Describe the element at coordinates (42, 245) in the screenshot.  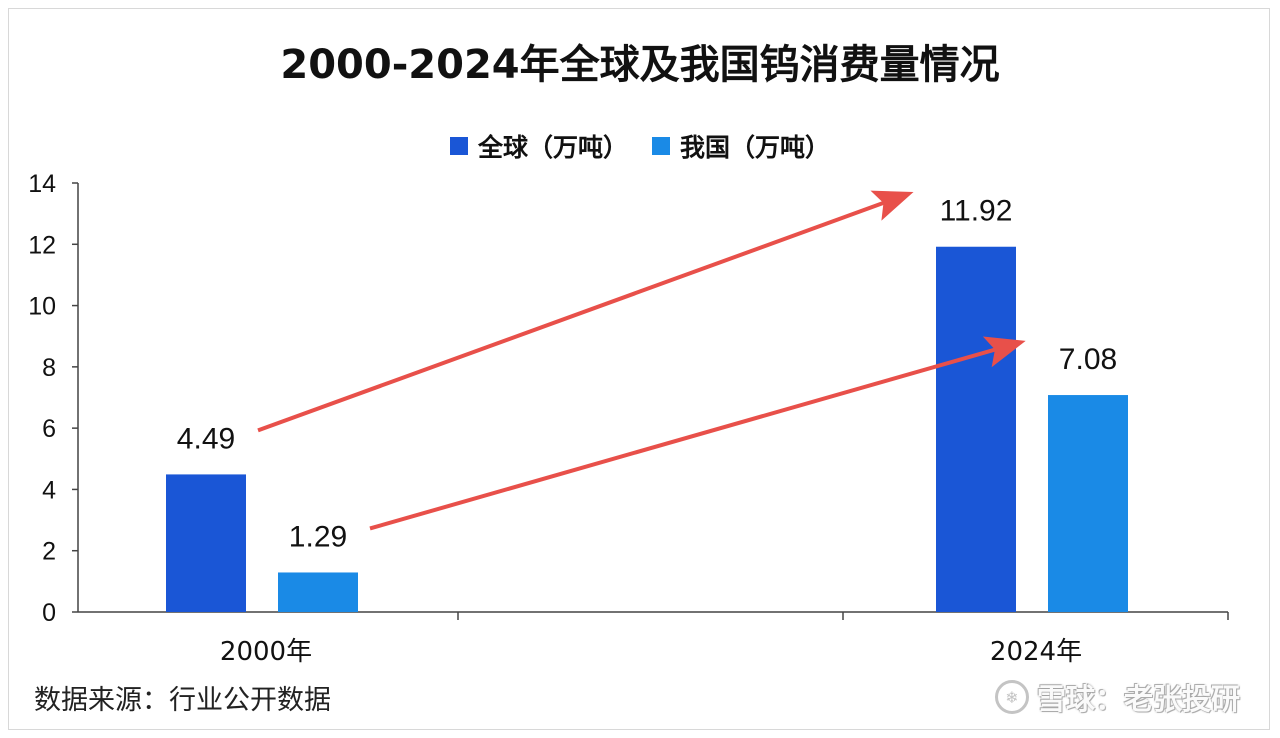
I see `y-tick-label: 12` at that location.